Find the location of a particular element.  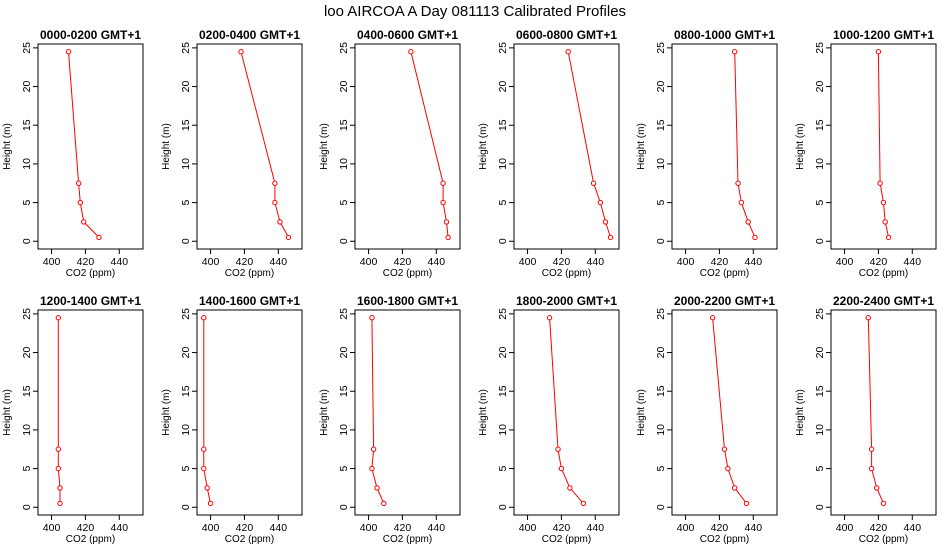

plot-frame is located at coordinates (407, 412).